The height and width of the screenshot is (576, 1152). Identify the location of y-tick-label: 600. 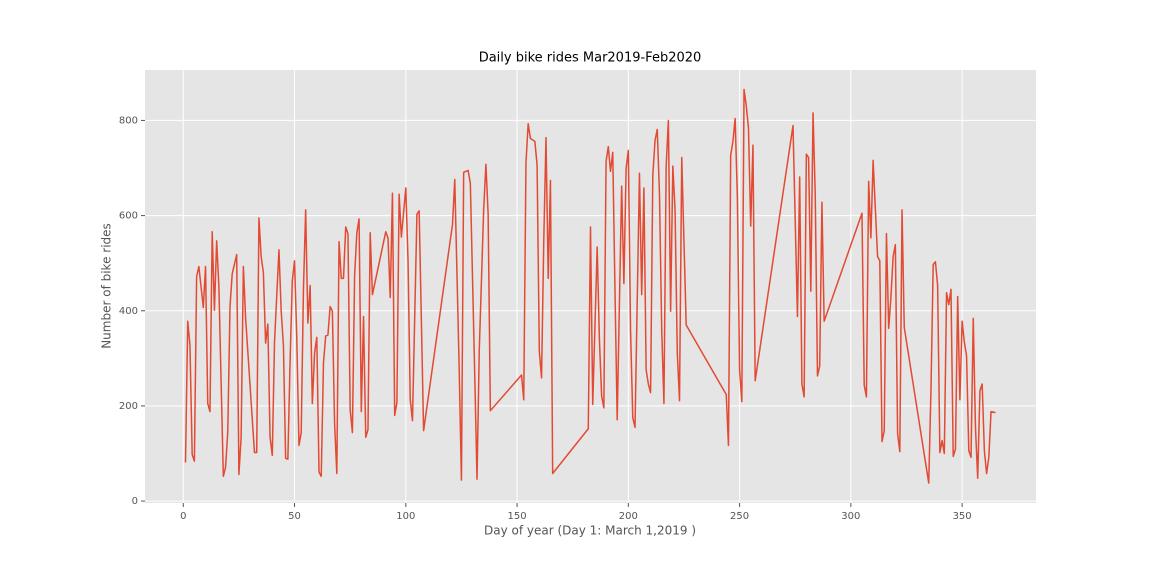
(128, 216).